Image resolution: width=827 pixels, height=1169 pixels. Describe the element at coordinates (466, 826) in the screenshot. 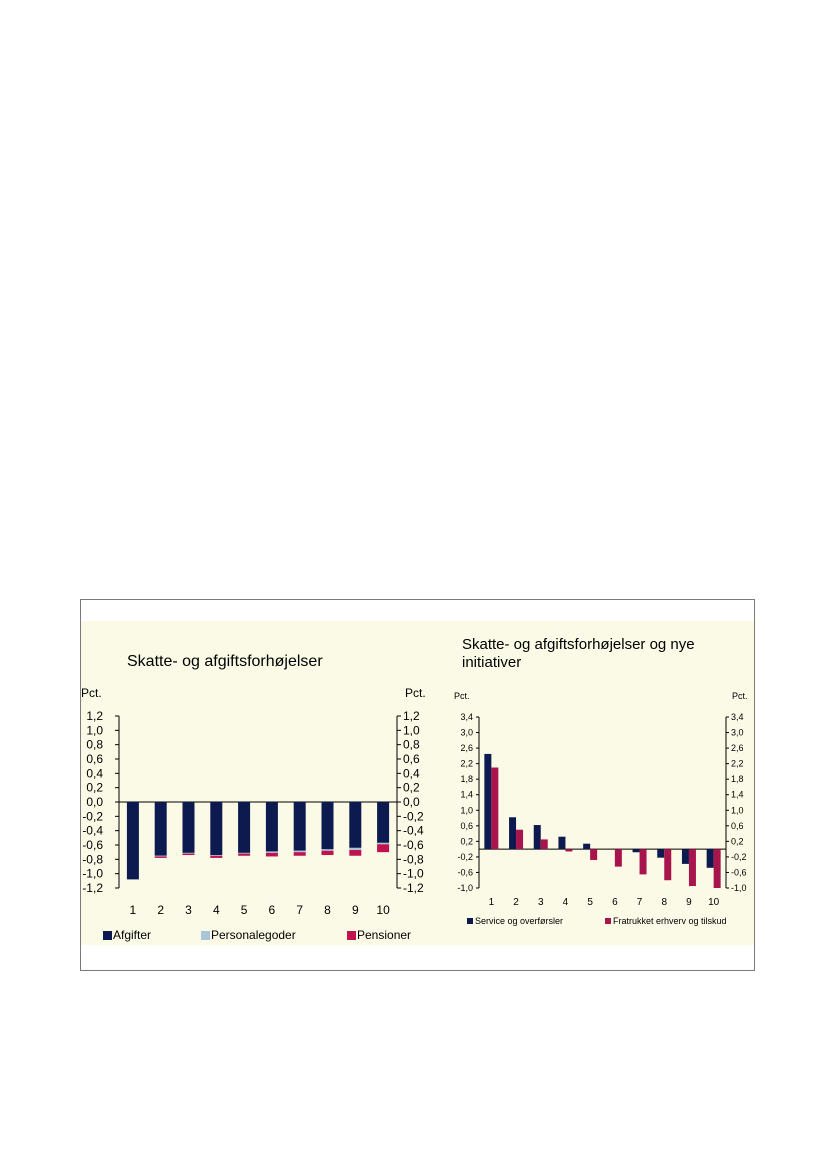

I see `chart-right-ytick-label: 0,6` at that location.